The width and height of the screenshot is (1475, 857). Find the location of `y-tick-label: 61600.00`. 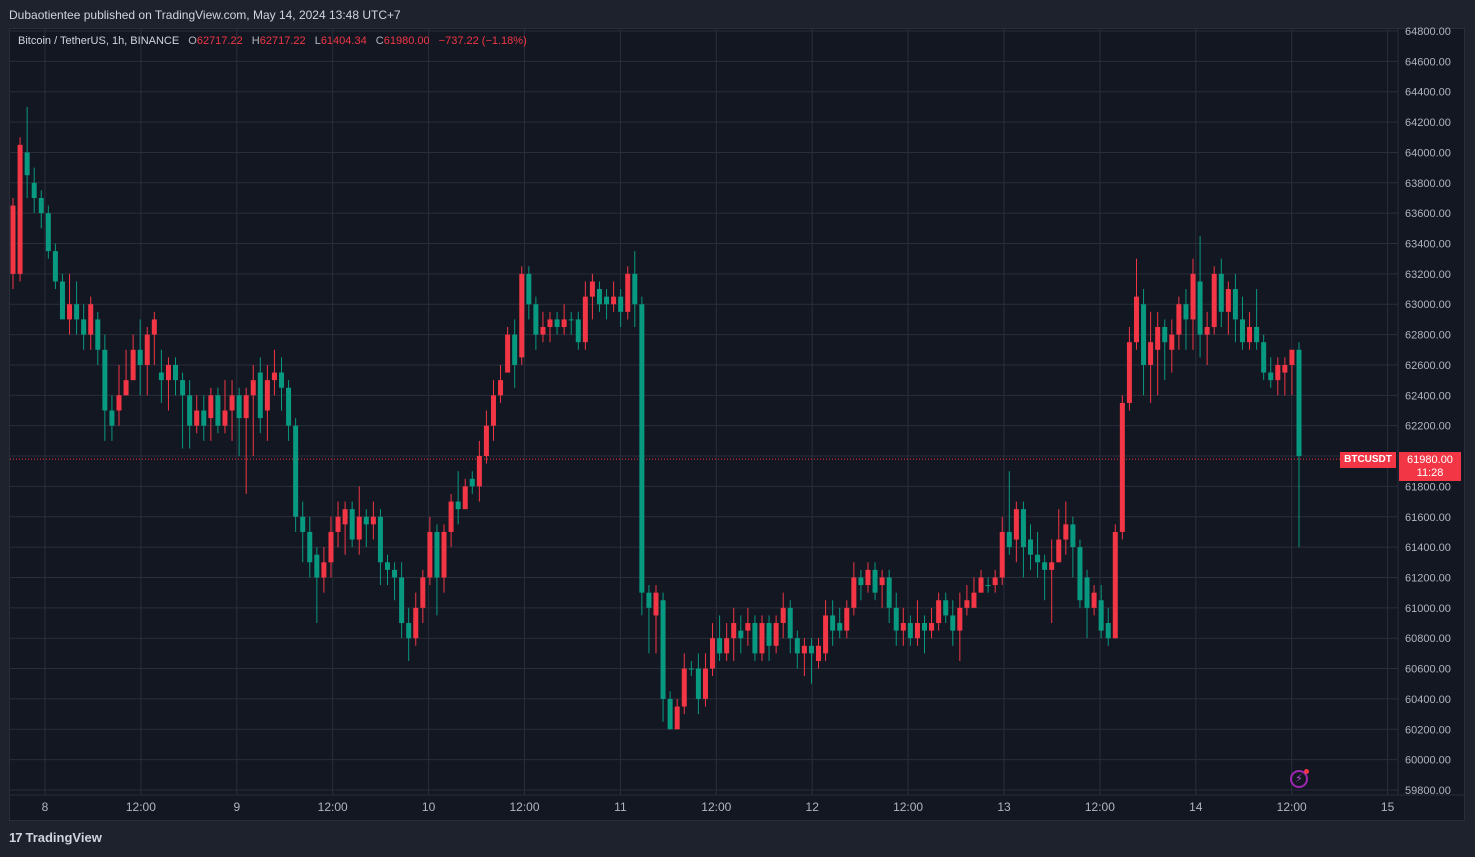

y-tick-label: 61600.00 is located at coordinates (1428, 518).